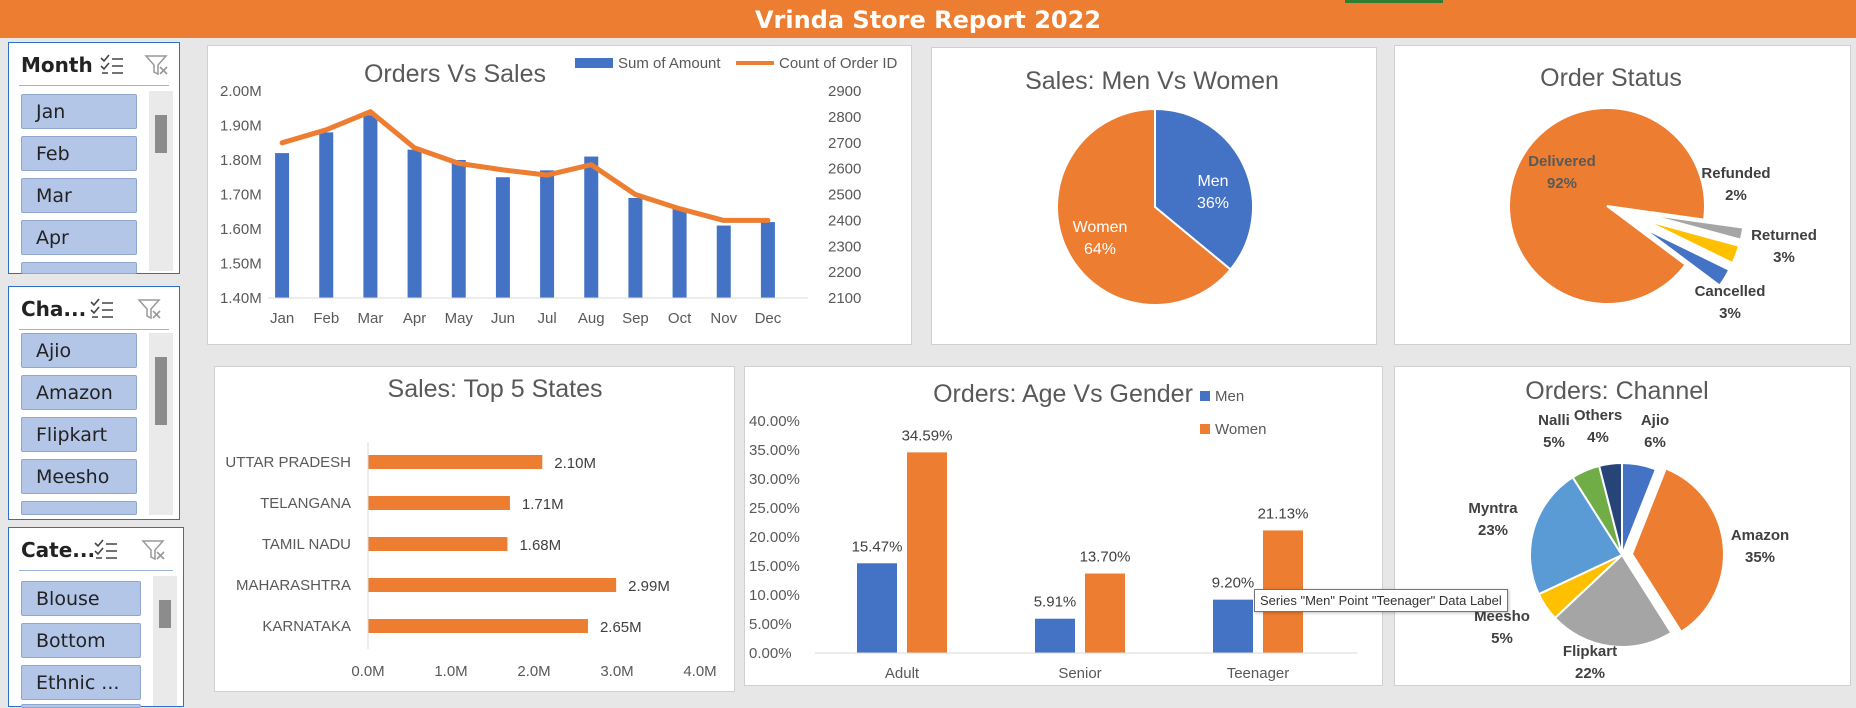  I want to click on bar-men-senior, so click(1055, 635).